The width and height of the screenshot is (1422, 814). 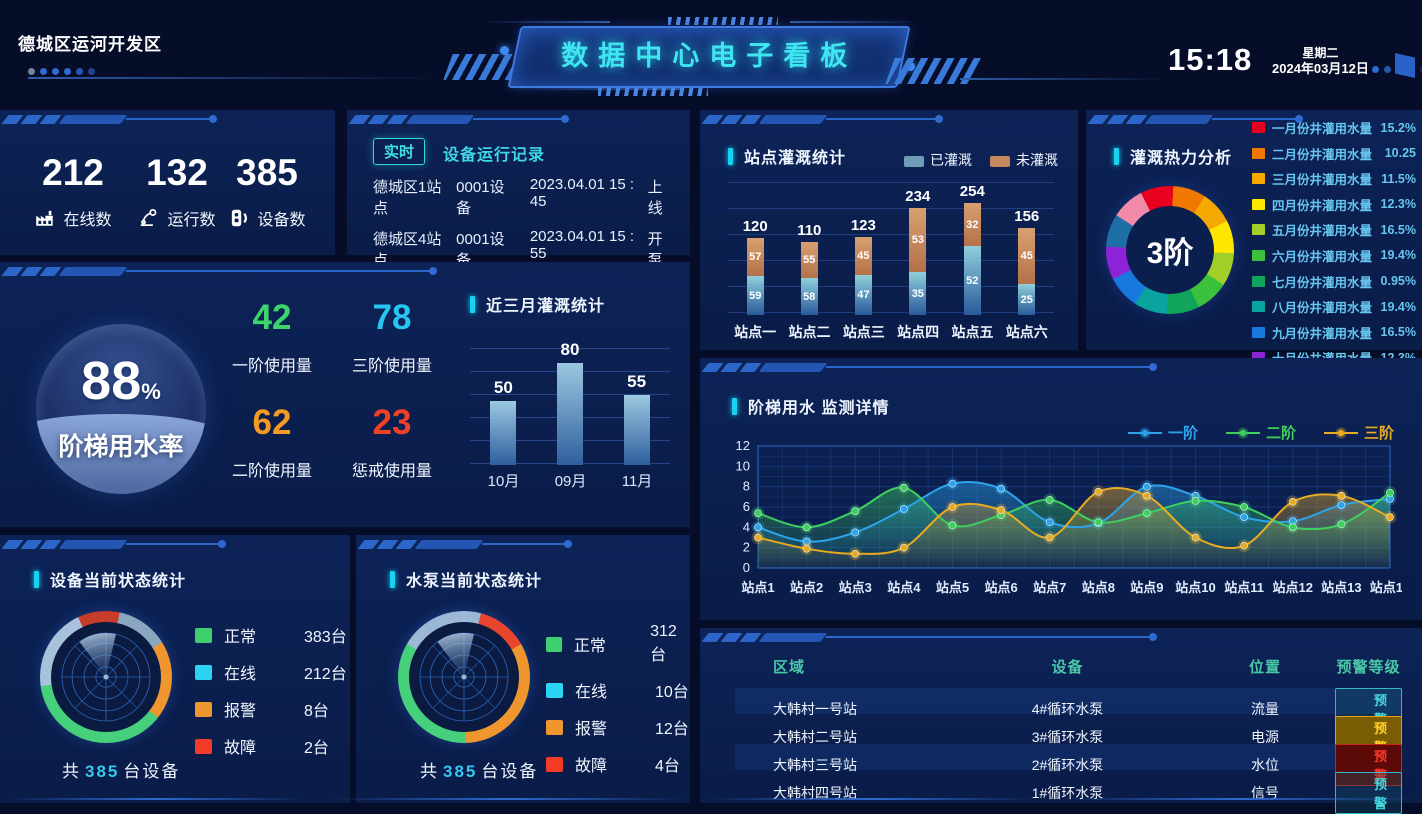 I want to click on heat-legend-item: 九月份井灌用水量 16.5%, so click(x=1334, y=332).